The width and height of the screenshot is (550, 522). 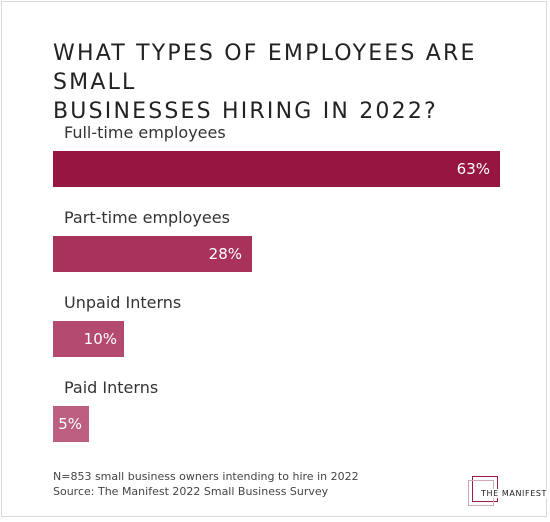 What do you see at coordinates (276, 169) in the screenshot?
I see `bar: 63%` at bounding box center [276, 169].